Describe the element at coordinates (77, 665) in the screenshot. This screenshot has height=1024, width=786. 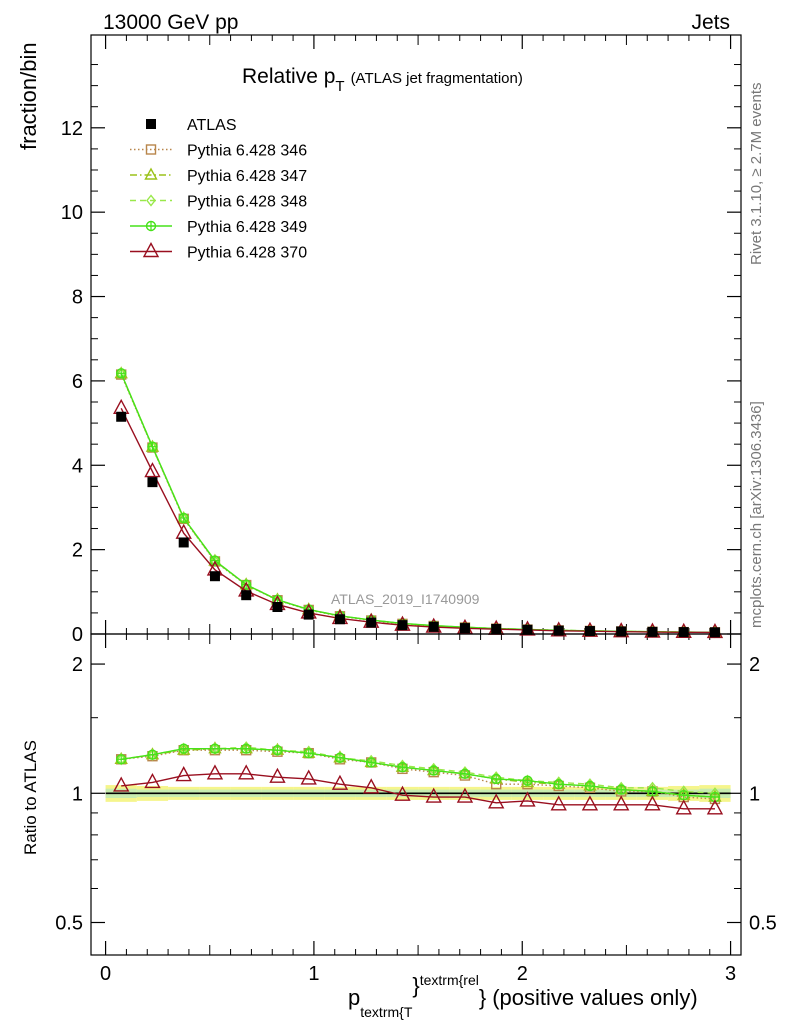
I see `ratio-y-tick-label: 2` at that location.